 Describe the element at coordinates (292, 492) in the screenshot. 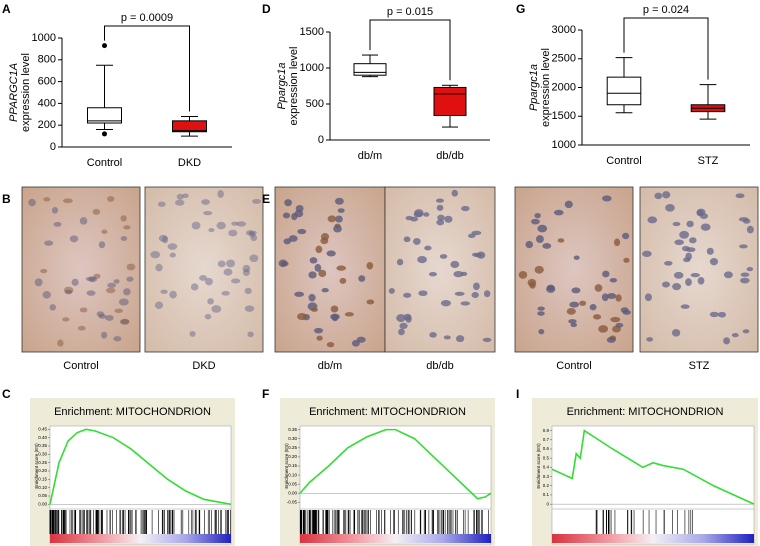

I see `y-tick-label: 0.00` at that location.